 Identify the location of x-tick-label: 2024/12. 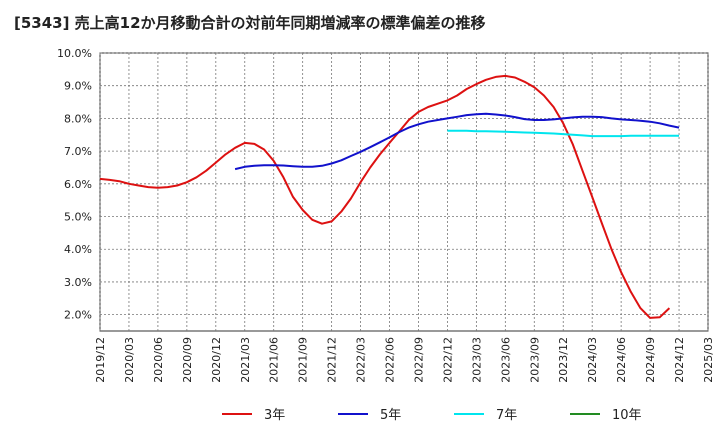
(679, 360).